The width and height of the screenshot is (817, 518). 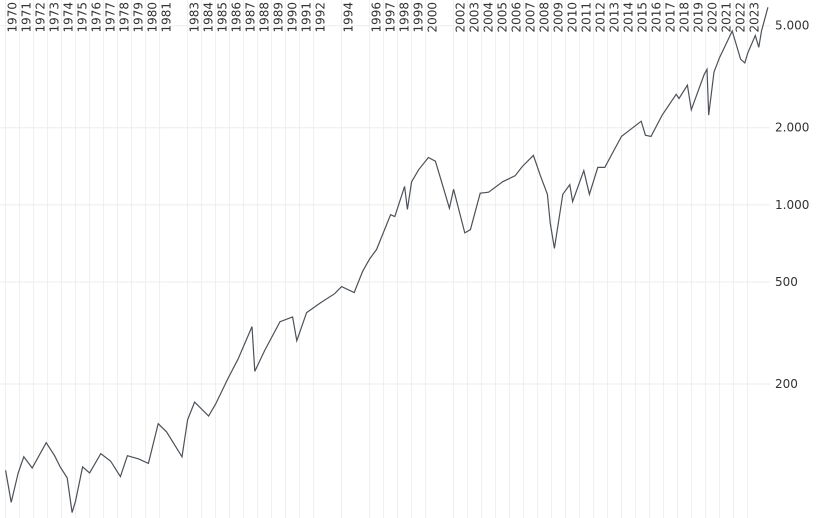 I want to click on y-tick-label: 500, so click(x=786, y=282).